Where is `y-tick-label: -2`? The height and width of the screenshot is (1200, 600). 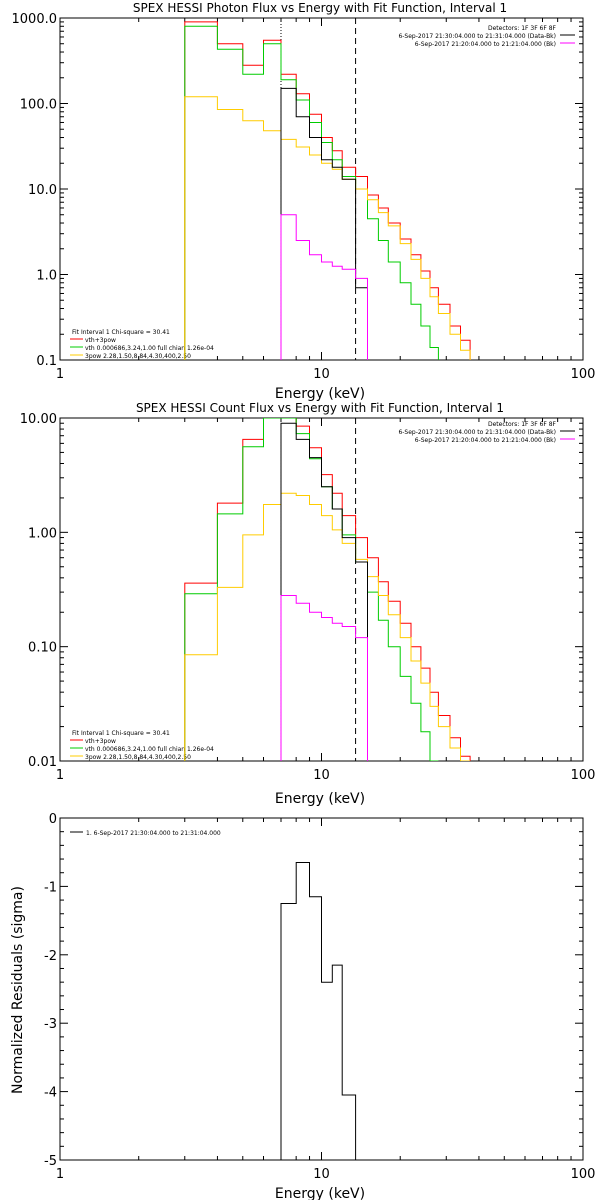
y-tick-label: -2 is located at coordinates (50, 956).